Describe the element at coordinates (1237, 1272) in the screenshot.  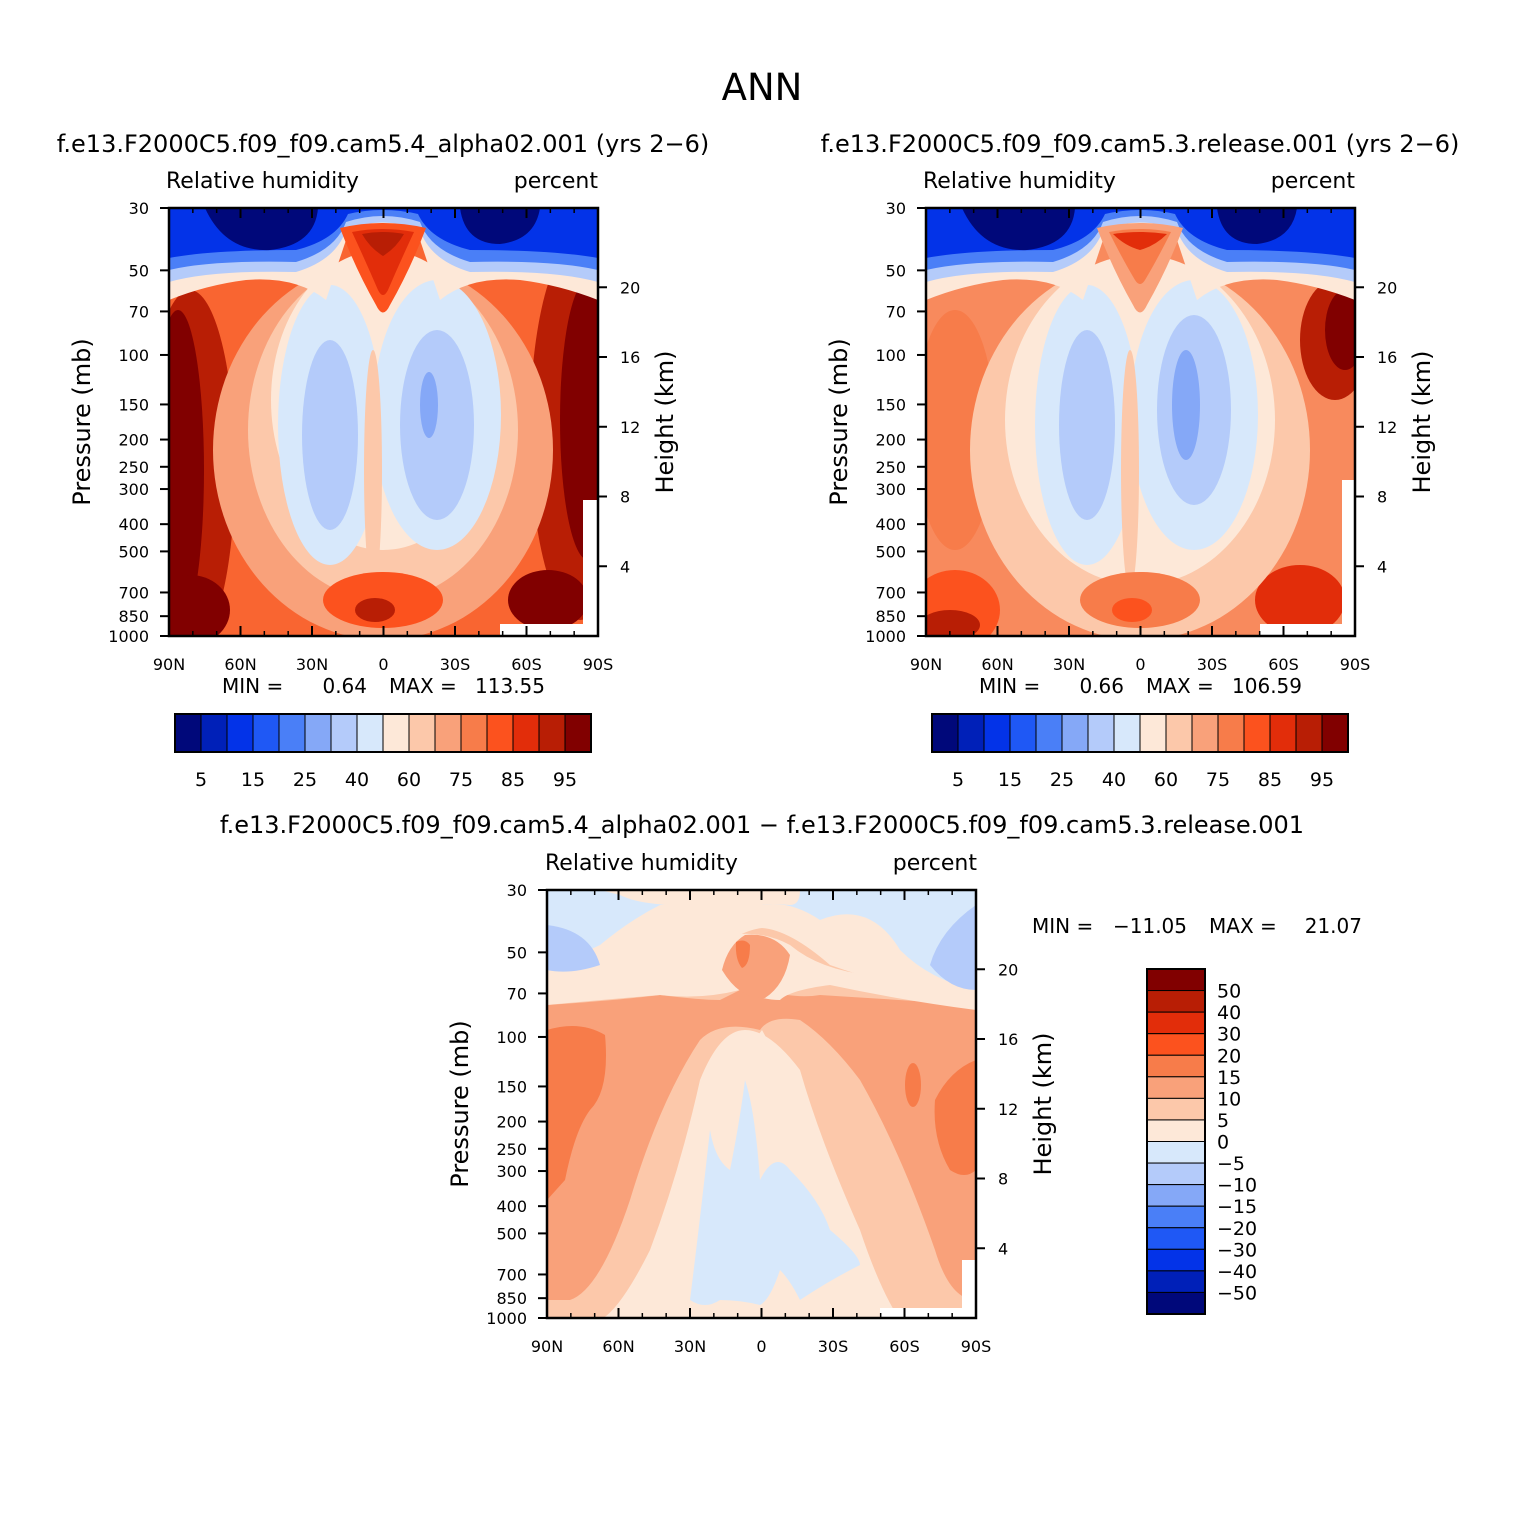
I see `colorbar-label: −40` at that location.